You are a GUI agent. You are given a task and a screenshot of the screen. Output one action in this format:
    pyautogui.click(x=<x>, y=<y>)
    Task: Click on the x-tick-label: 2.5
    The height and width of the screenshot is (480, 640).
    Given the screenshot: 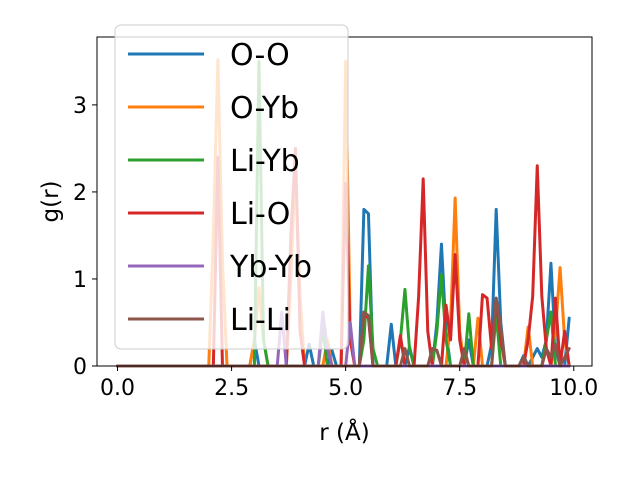 What is the action you would take?
    pyautogui.click(x=231, y=388)
    